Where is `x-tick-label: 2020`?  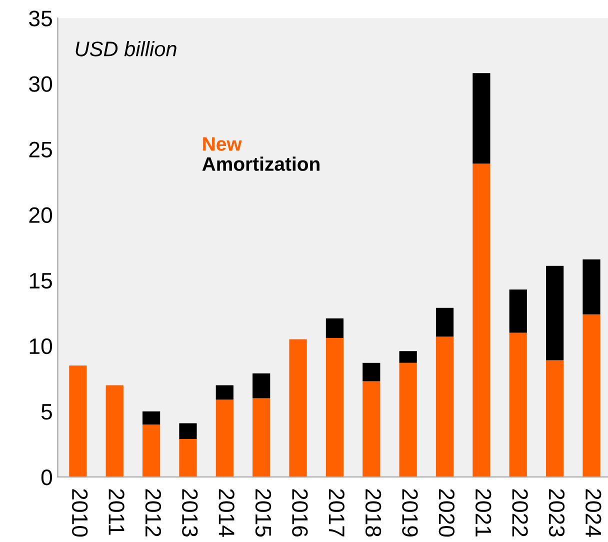 x-tick-label: 2020 is located at coordinates (446, 513).